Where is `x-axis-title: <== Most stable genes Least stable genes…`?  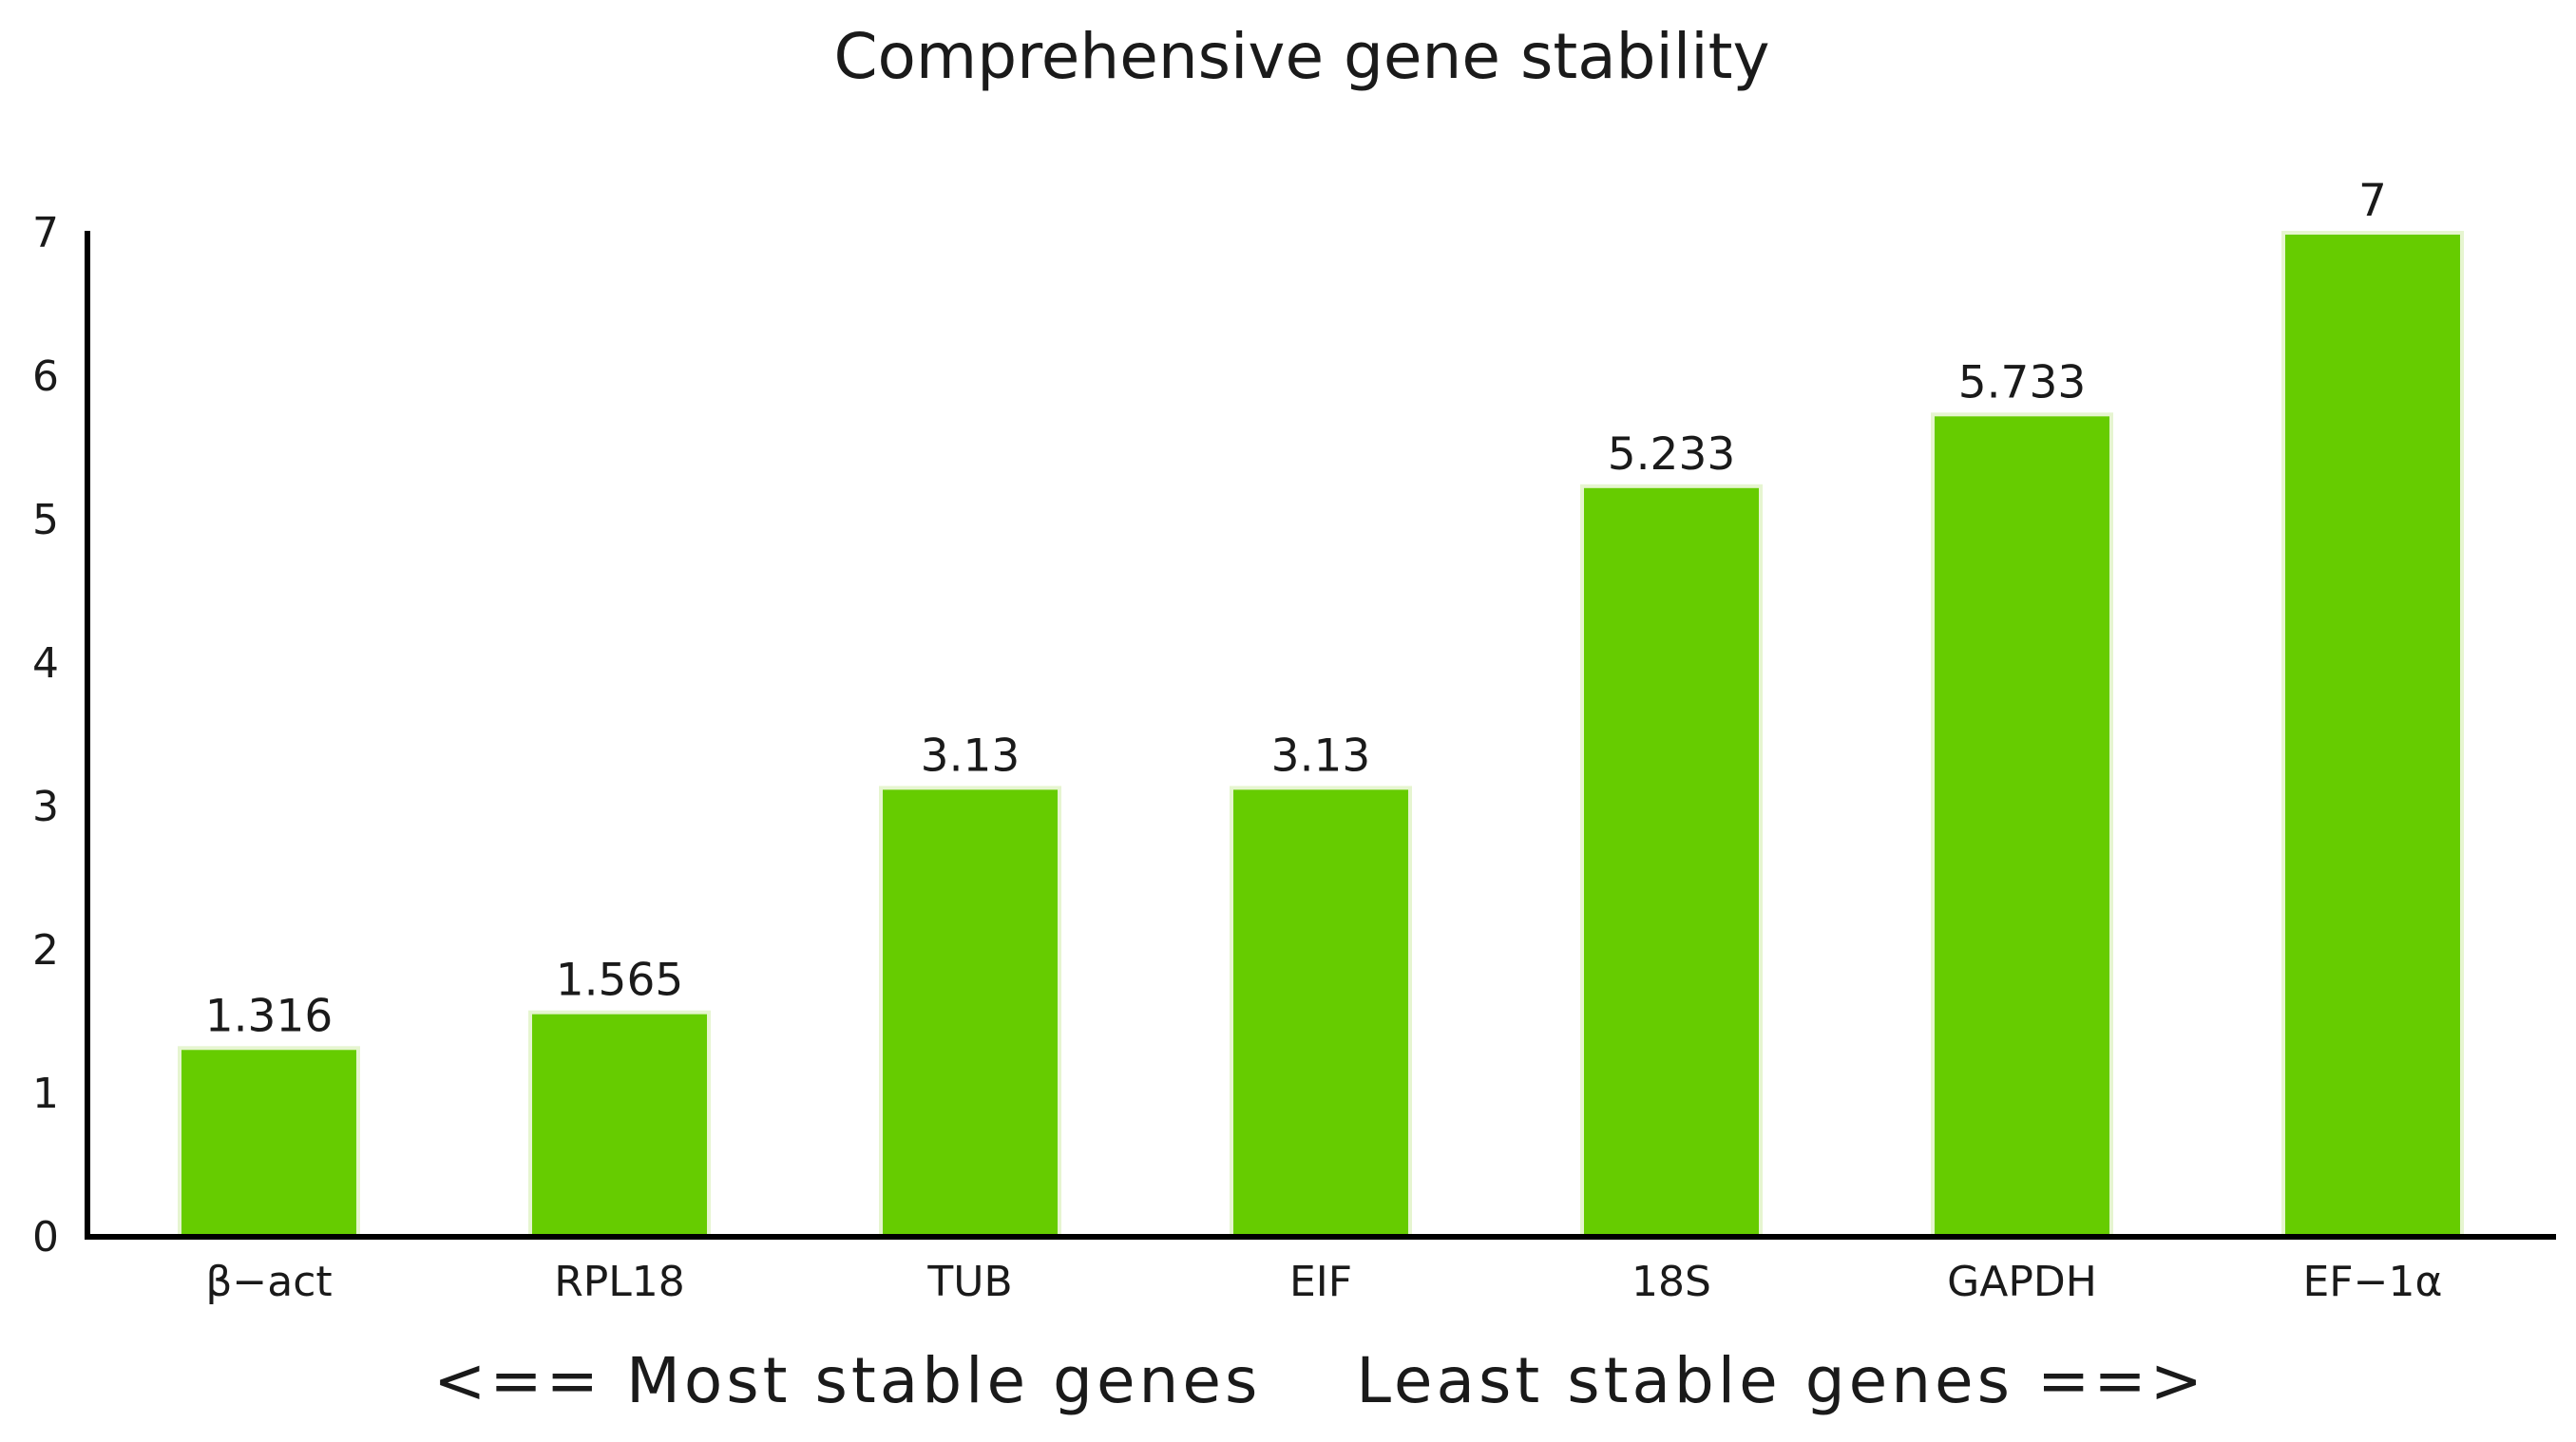 x-axis-title: <== Most stable genes Least stable genes… is located at coordinates (1319, 1381).